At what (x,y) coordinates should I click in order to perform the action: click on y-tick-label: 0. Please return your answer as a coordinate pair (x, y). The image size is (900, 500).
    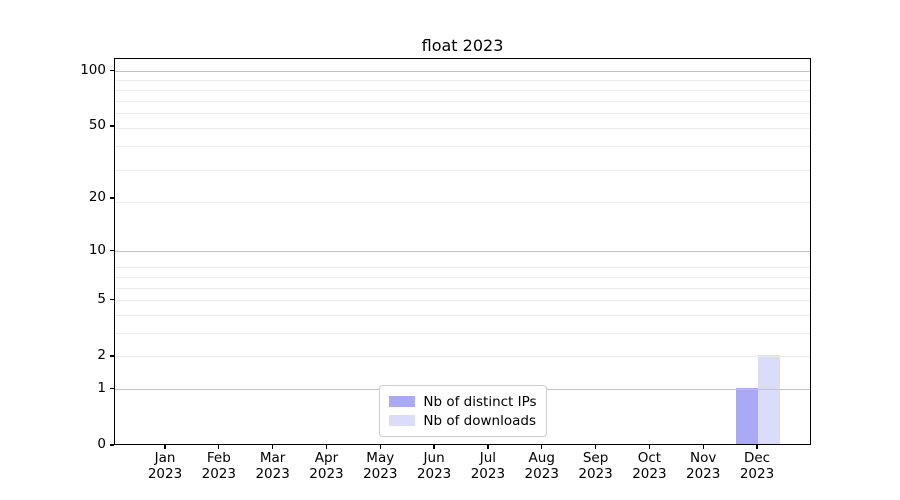
    Looking at the image, I should click on (101, 444).